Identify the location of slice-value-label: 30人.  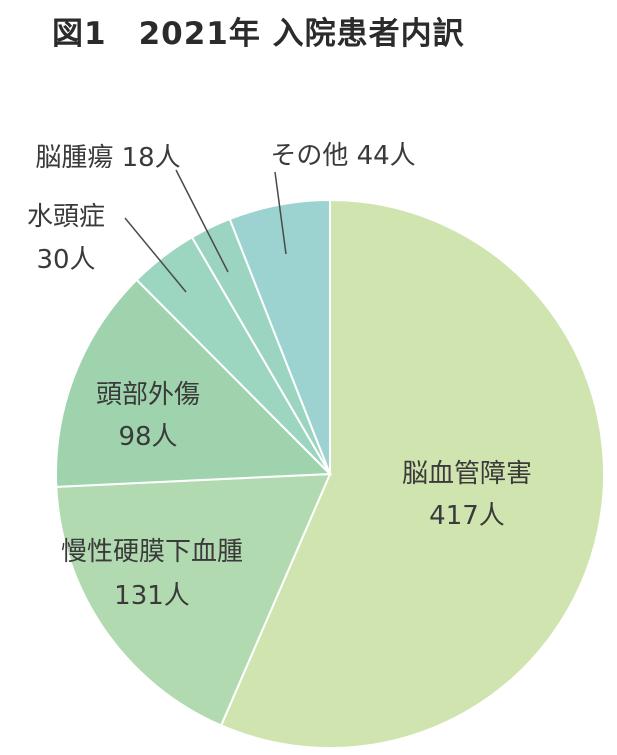
(65, 260).